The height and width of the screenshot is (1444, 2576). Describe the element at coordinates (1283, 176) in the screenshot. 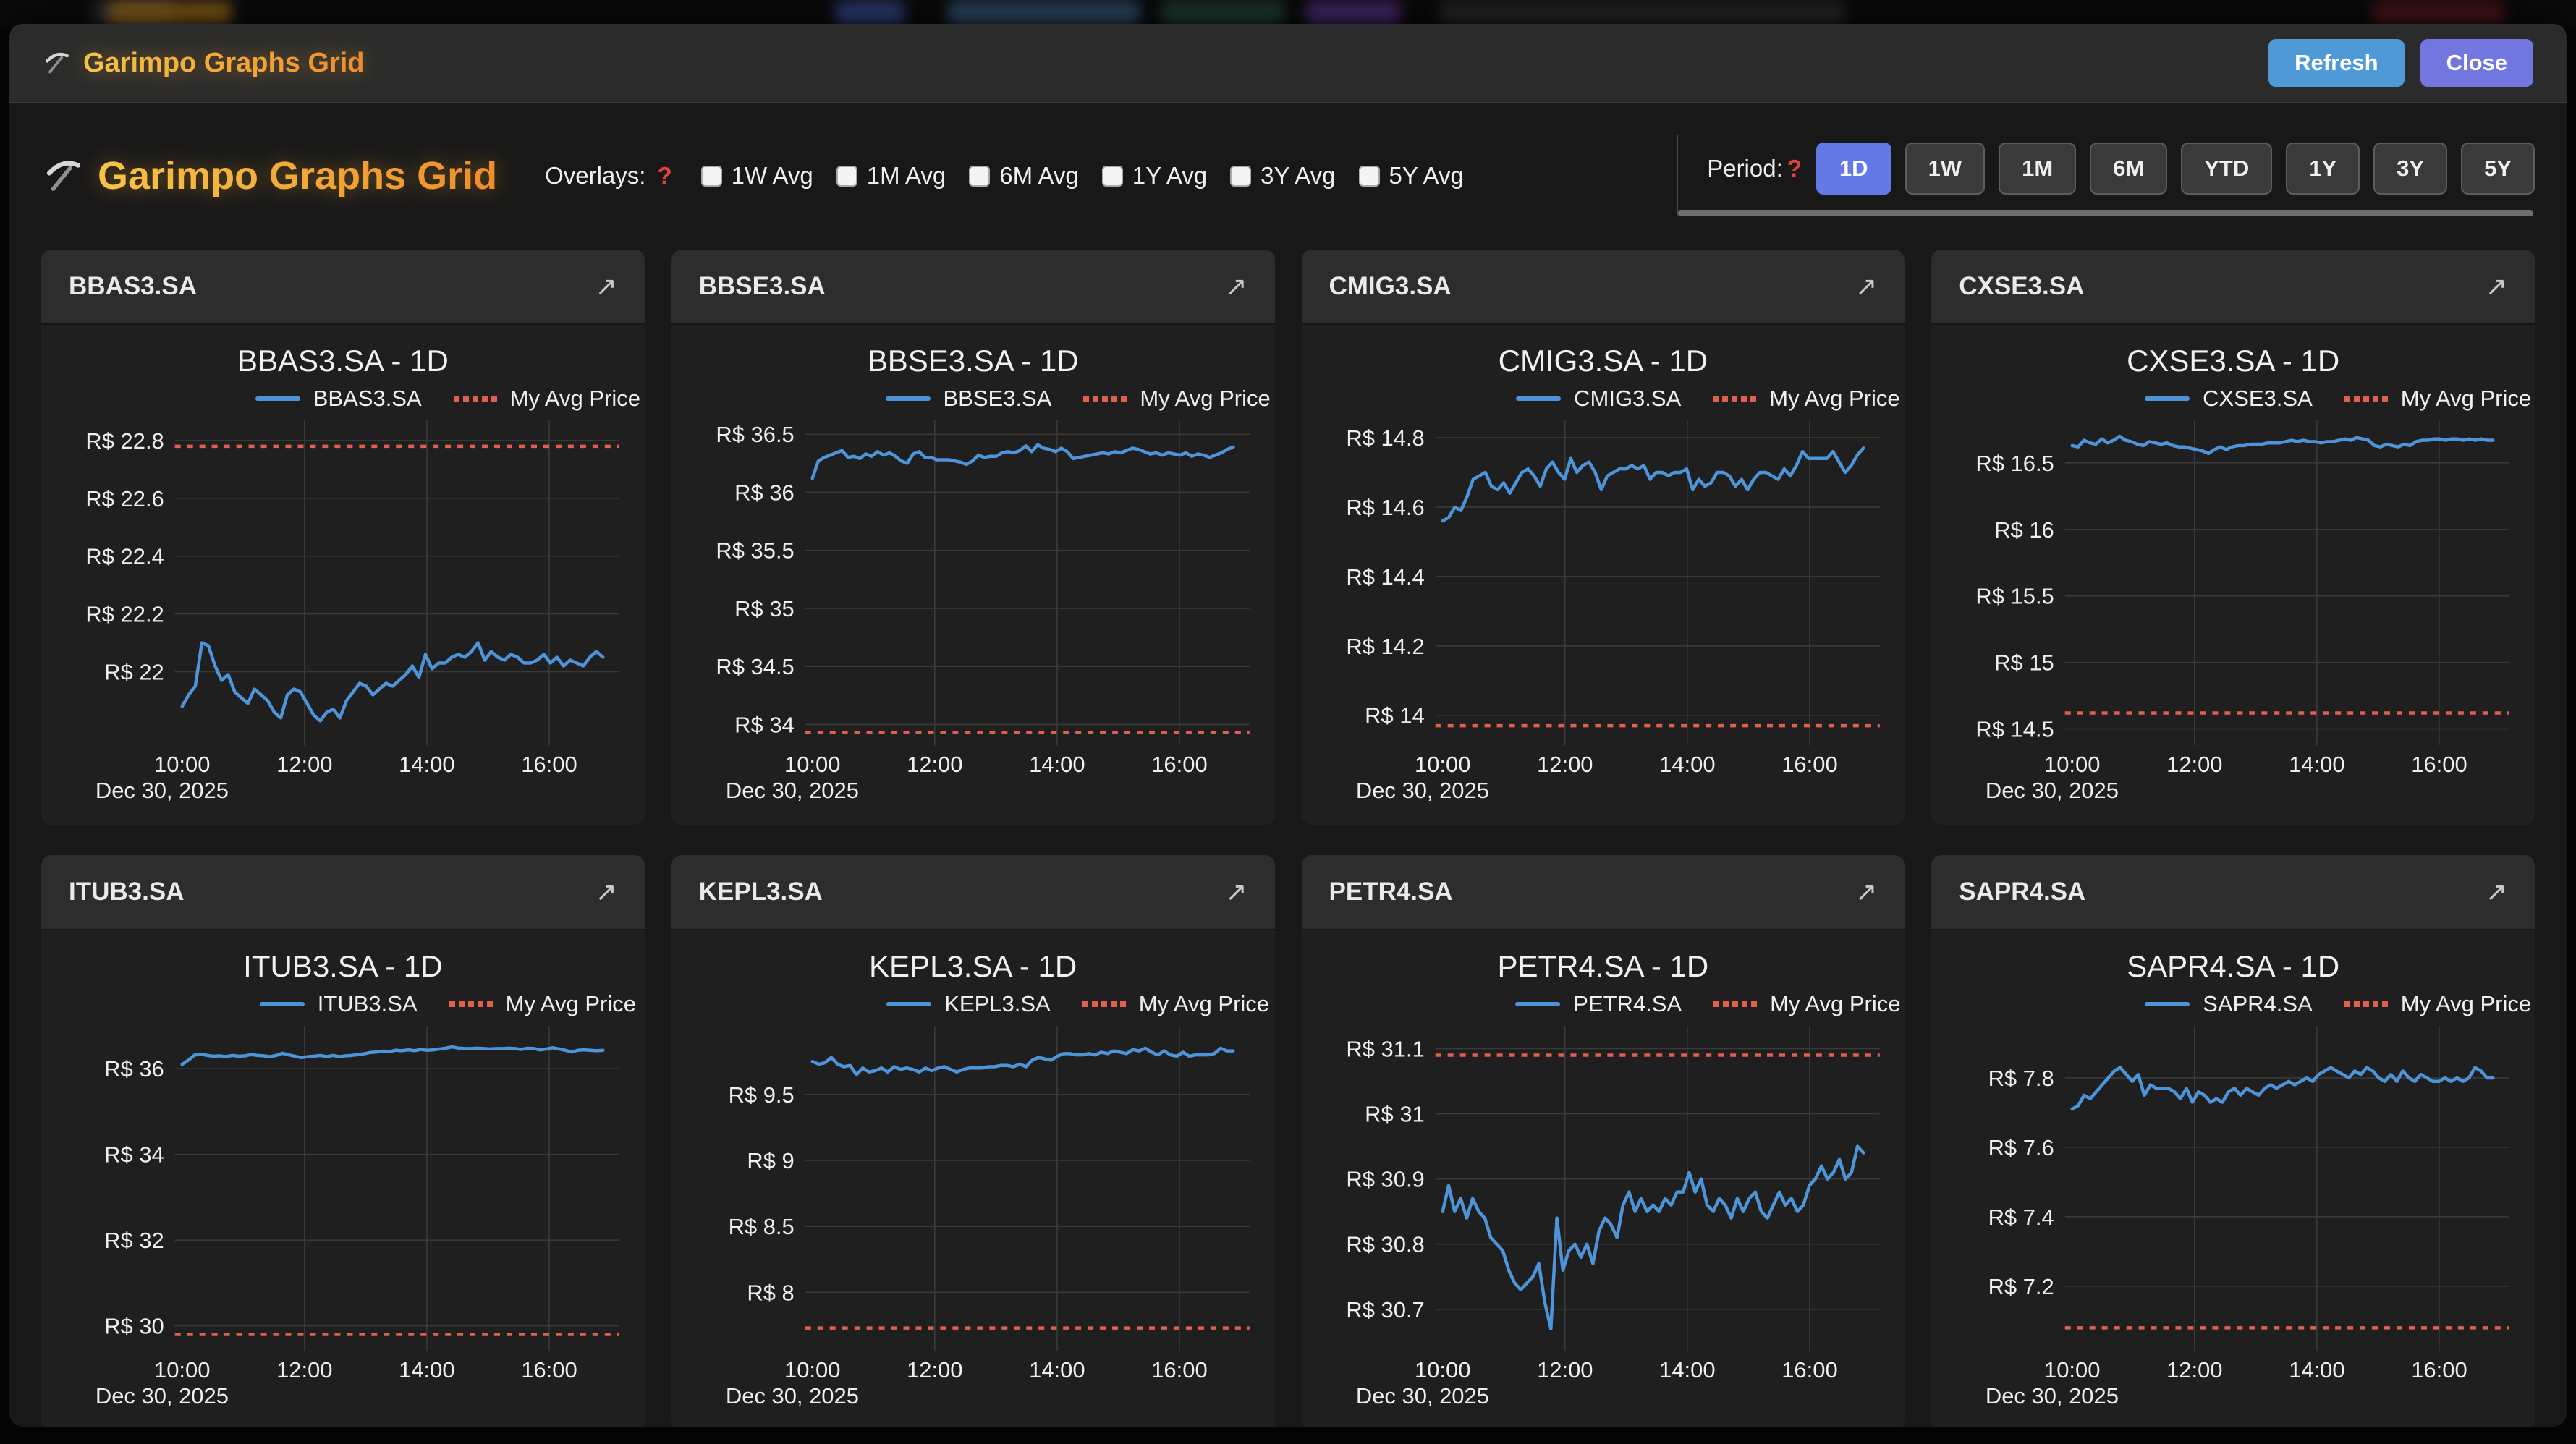

I see `overlay-checkbox: 3Y Avg` at that location.